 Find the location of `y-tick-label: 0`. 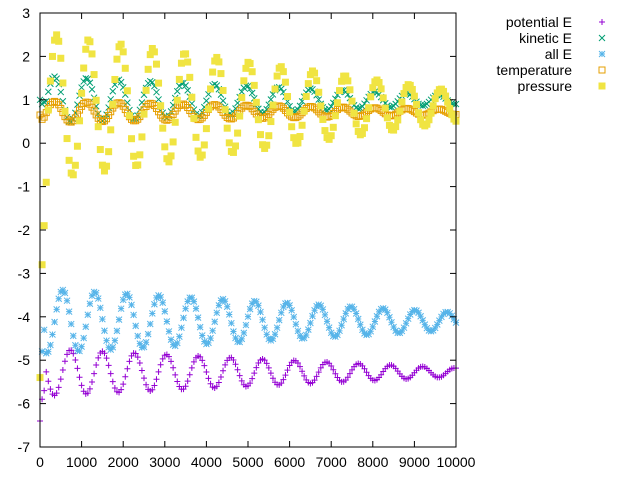

y-tick-label: 0 is located at coordinates (26, 143).